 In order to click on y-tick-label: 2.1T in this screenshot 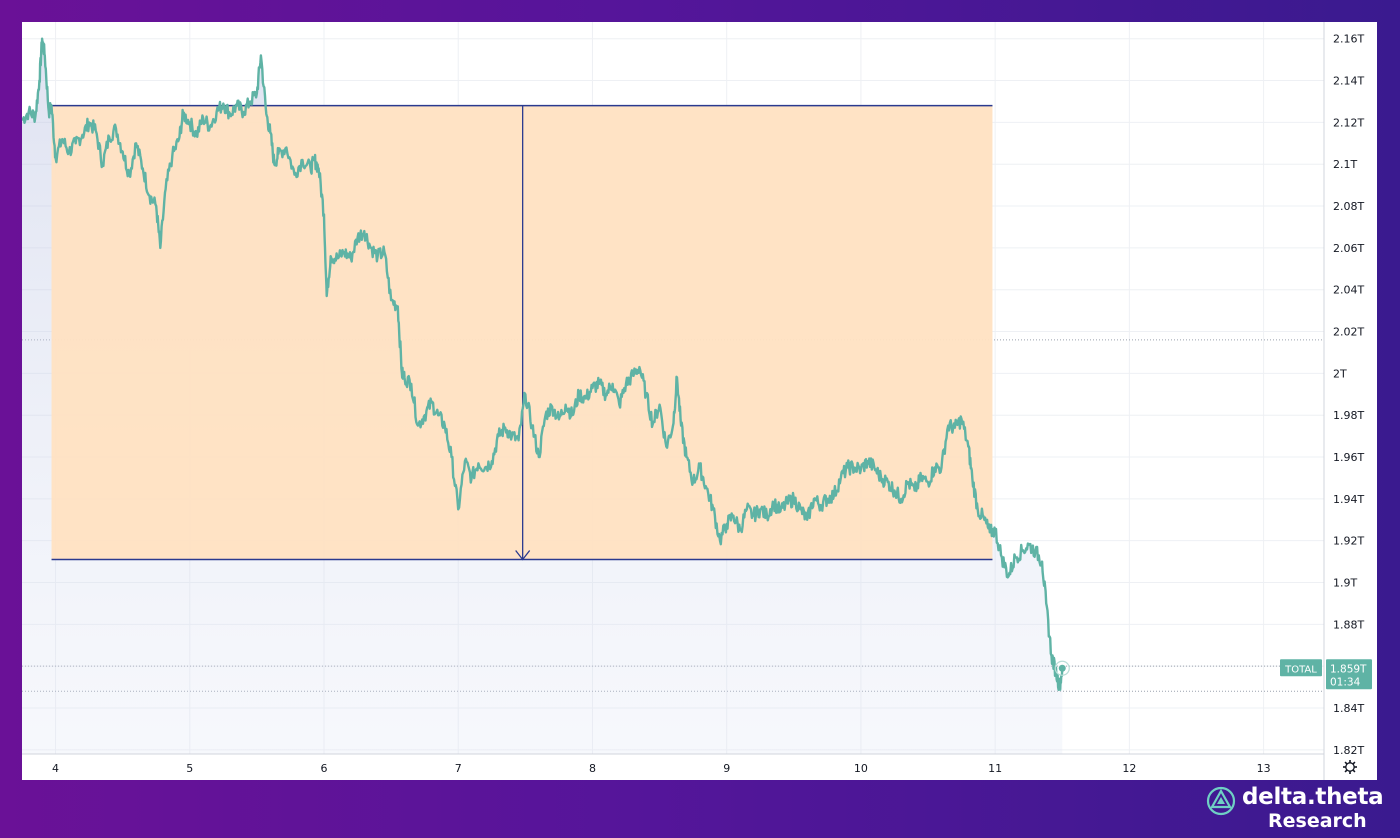, I will do `click(1345, 164)`.